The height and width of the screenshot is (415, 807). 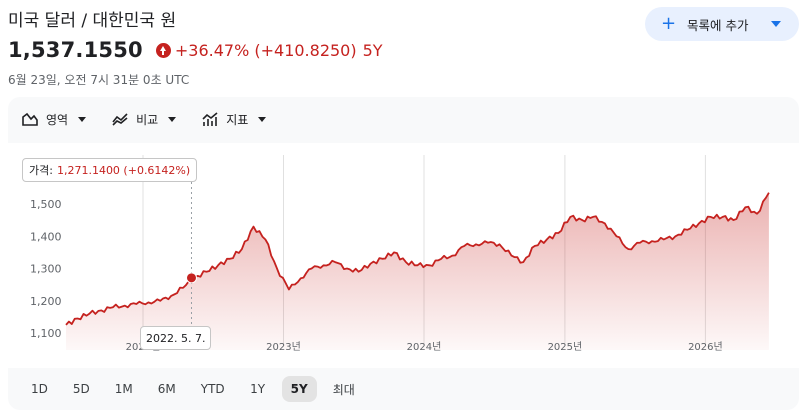 I want to click on indicators-dropdown: 지표, so click(x=234, y=119).